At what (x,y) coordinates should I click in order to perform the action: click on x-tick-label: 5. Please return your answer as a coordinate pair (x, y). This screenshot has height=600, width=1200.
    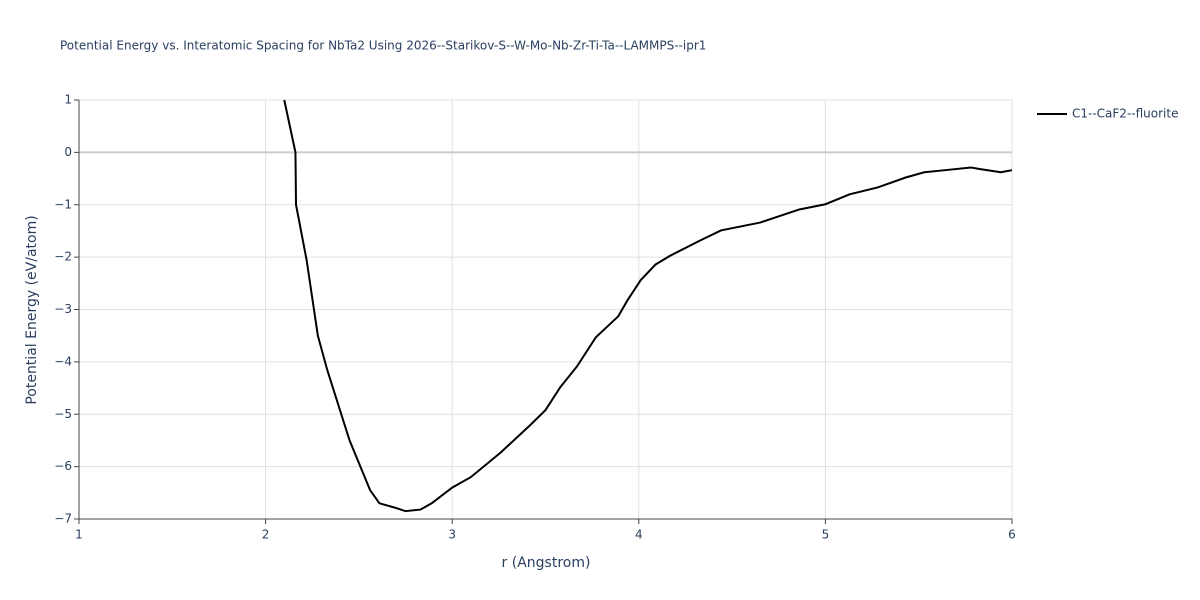
    Looking at the image, I should click on (826, 535).